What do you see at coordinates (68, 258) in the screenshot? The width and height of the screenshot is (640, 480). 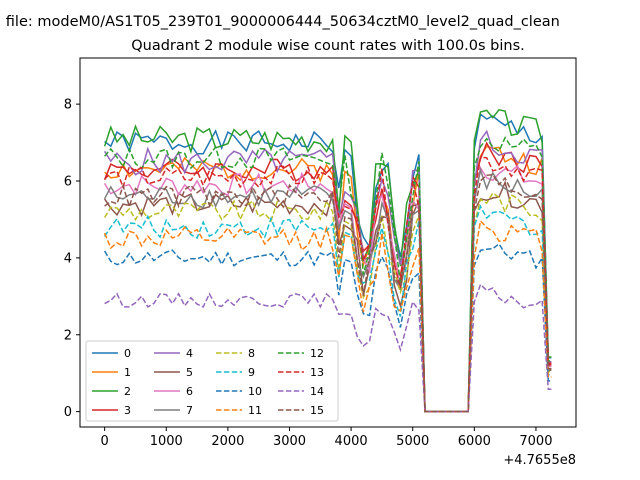 I see `y-tick-label: 4` at bounding box center [68, 258].